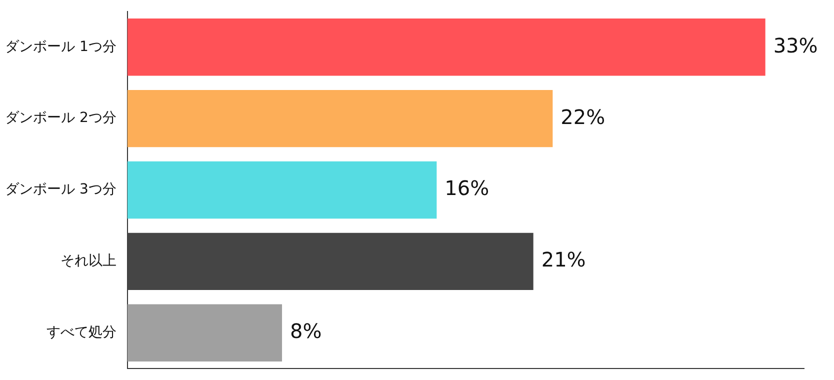 The image size is (834, 380). What do you see at coordinates (60, 46) in the screenshot?
I see `y-tick-label: ダンボール 1つ分` at bounding box center [60, 46].